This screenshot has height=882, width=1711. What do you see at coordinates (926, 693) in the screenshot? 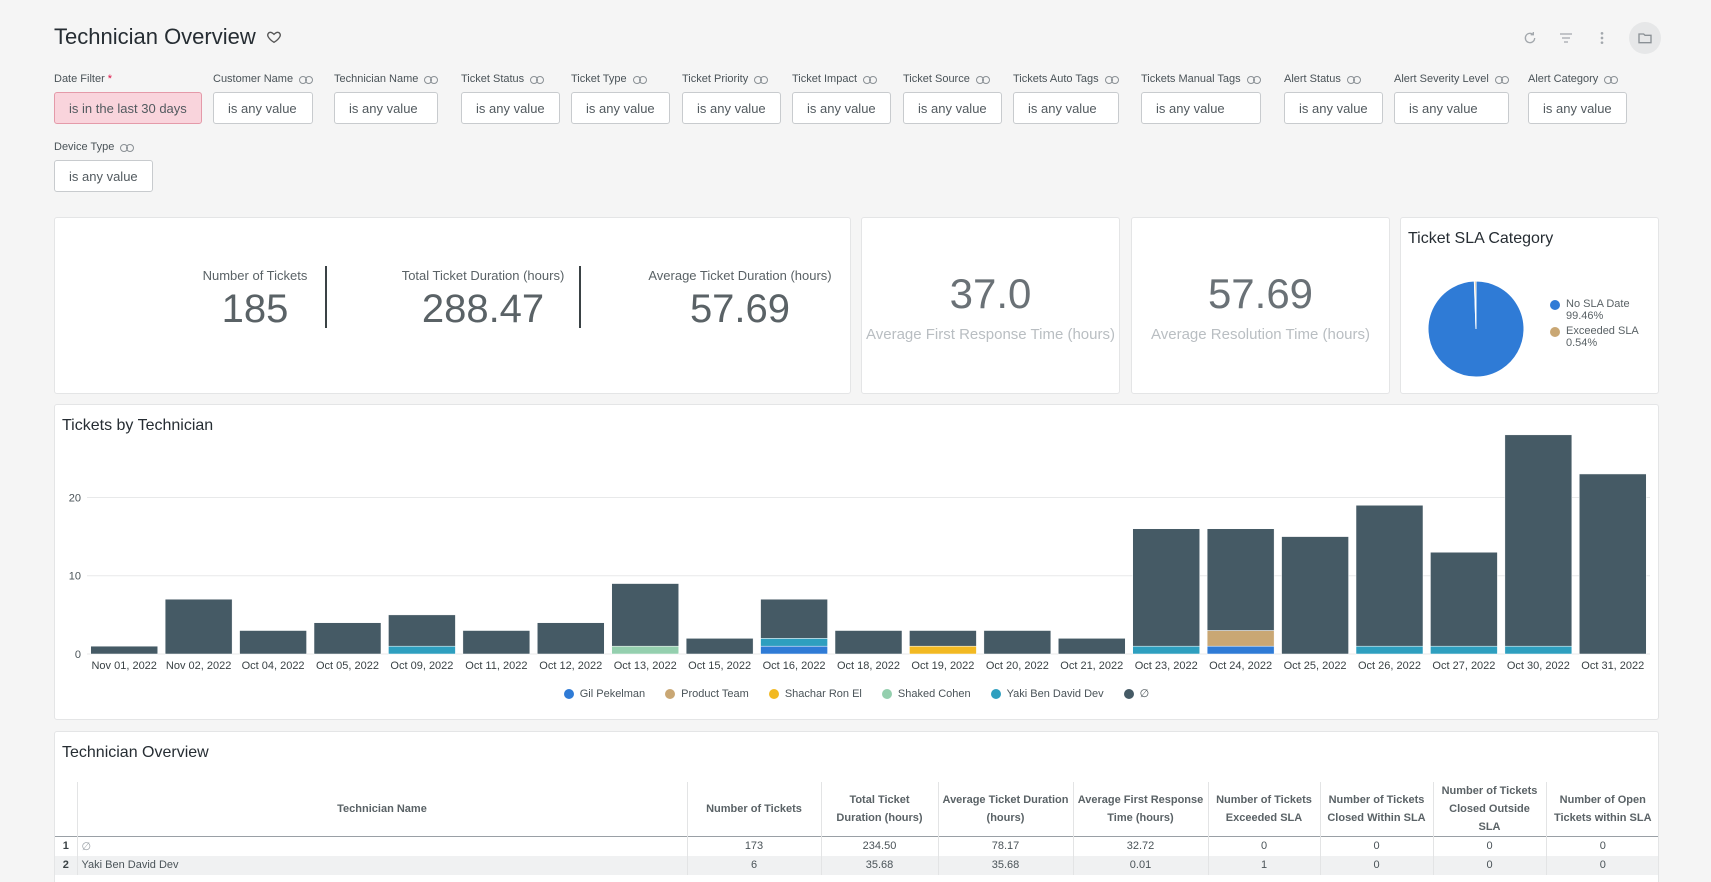
I see `chart-legend-item: Shaked Cohen` at bounding box center [926, 693].